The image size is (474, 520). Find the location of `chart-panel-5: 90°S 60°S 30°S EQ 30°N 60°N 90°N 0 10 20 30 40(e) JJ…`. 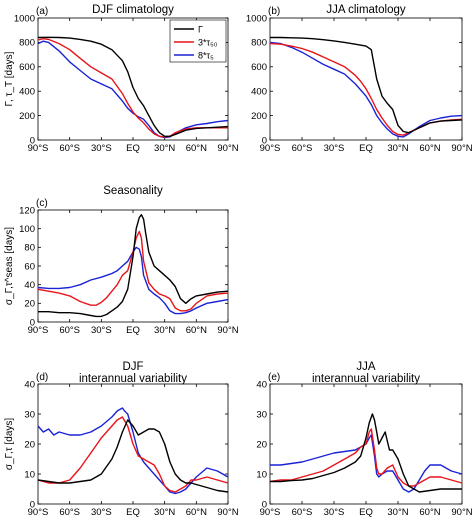

chart-panel-5: 90°S 60°S 30°S EQ 30°N 60°N 90°N 0 10 20 30 40(e) JJ… is located at coordinates (364, 439).